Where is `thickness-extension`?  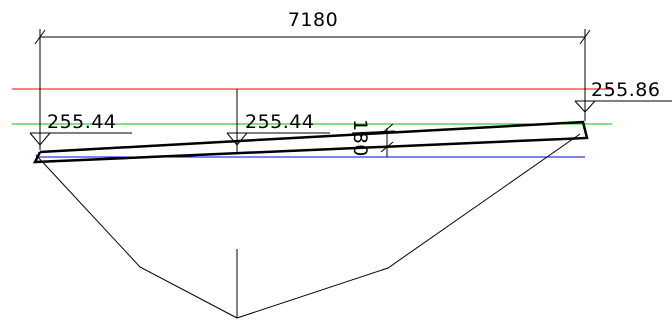 thickness-extension is located at coordinates (373, 132).